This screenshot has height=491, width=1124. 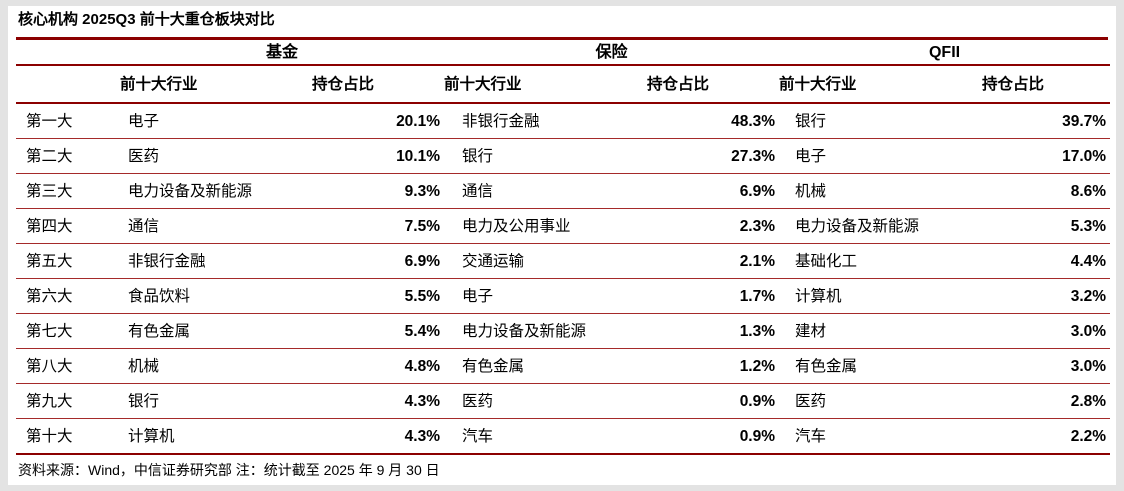 What do you see at coordinates (546, 84) in the screenshot?
I see `insurance-industry-header: 前十大行业` at bounding box center [546, 84].